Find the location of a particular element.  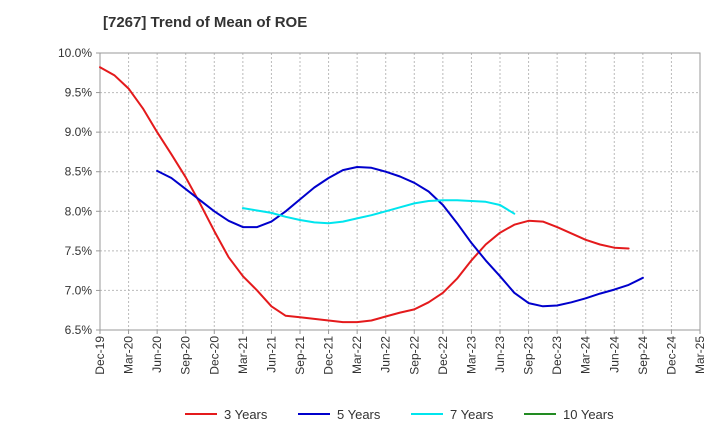

y-tick-label: 9.0% is located at coordinates (79, 132).